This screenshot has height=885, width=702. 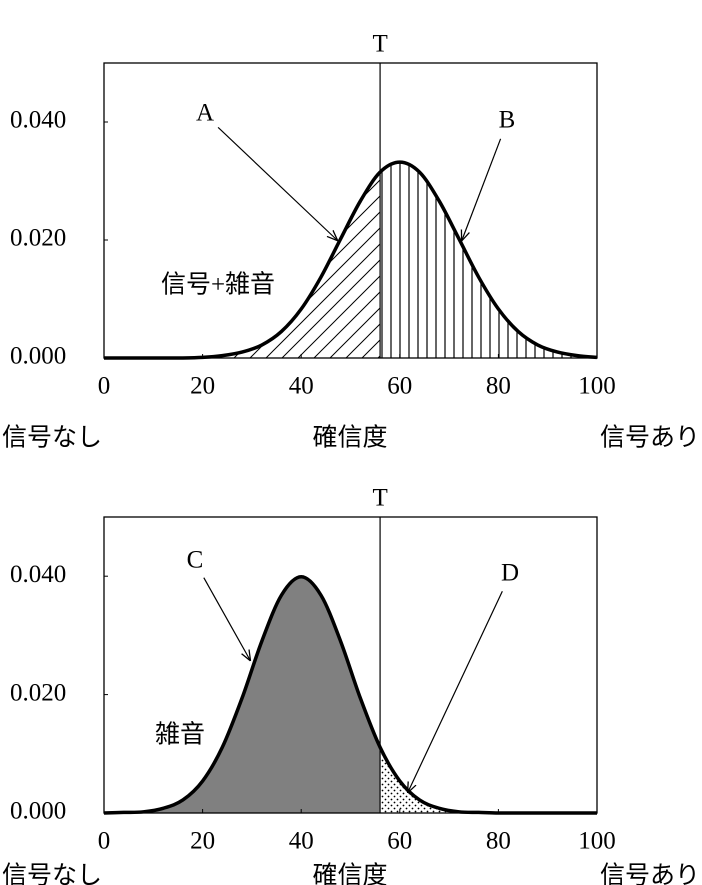 I want to click on annotation: B, so click(x=507, y=120).